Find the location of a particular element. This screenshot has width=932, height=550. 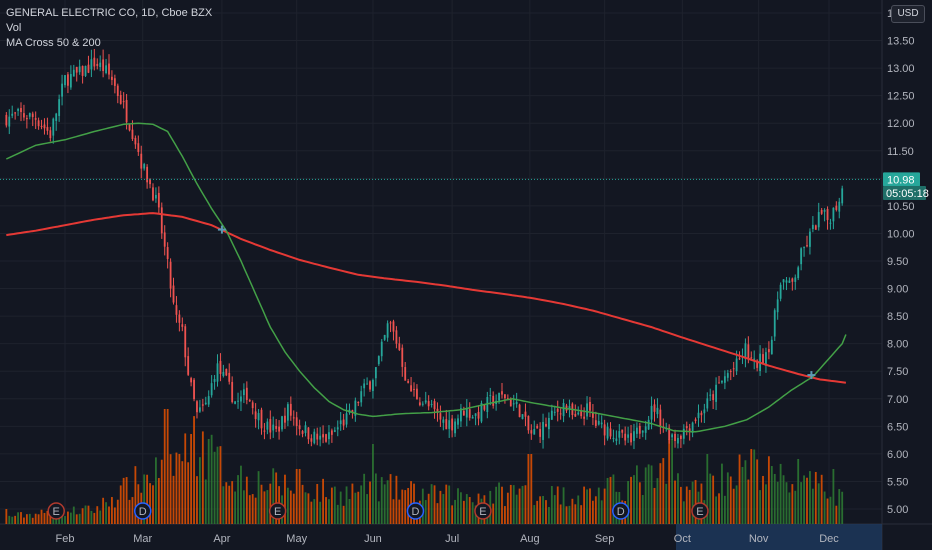

currency-badge: USD is located at coordinates (908, 14).